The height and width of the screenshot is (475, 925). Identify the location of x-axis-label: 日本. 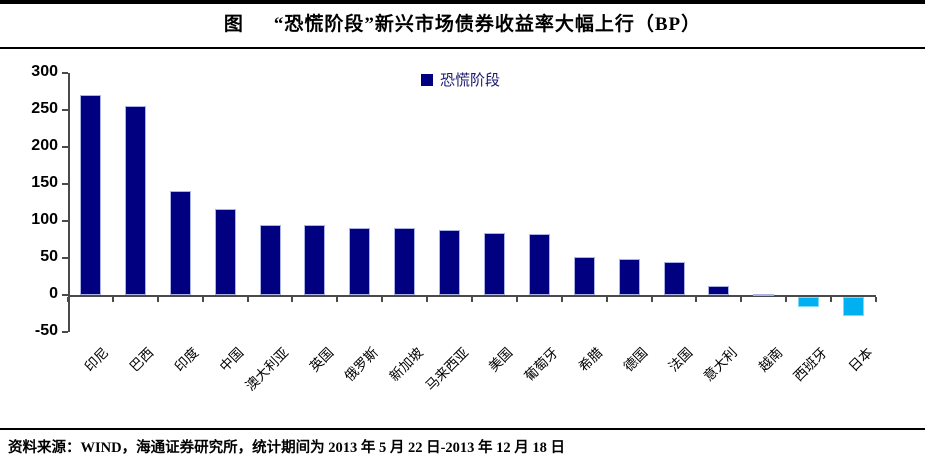
(860, 359).